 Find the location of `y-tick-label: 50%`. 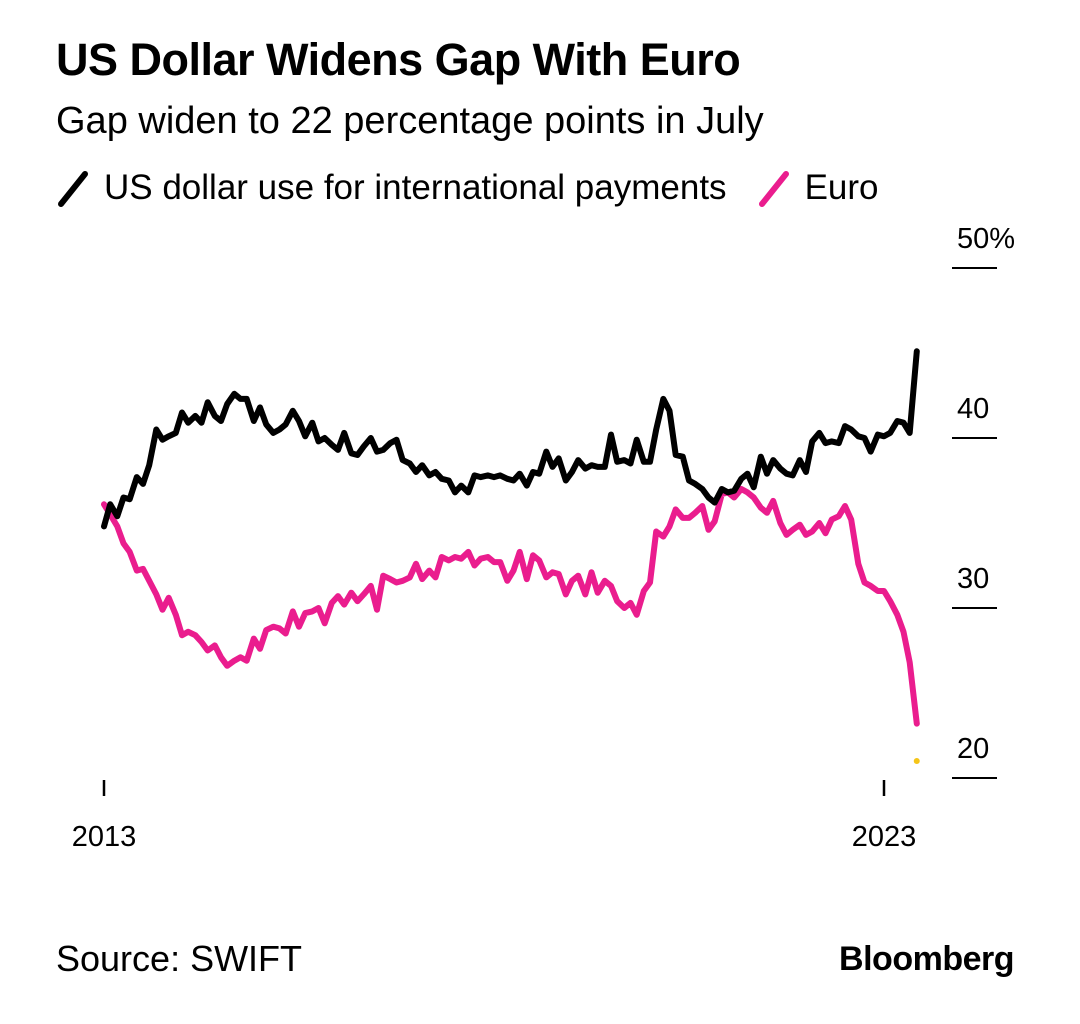

y-tick-label: 50% is located at coordinates (986, 239).